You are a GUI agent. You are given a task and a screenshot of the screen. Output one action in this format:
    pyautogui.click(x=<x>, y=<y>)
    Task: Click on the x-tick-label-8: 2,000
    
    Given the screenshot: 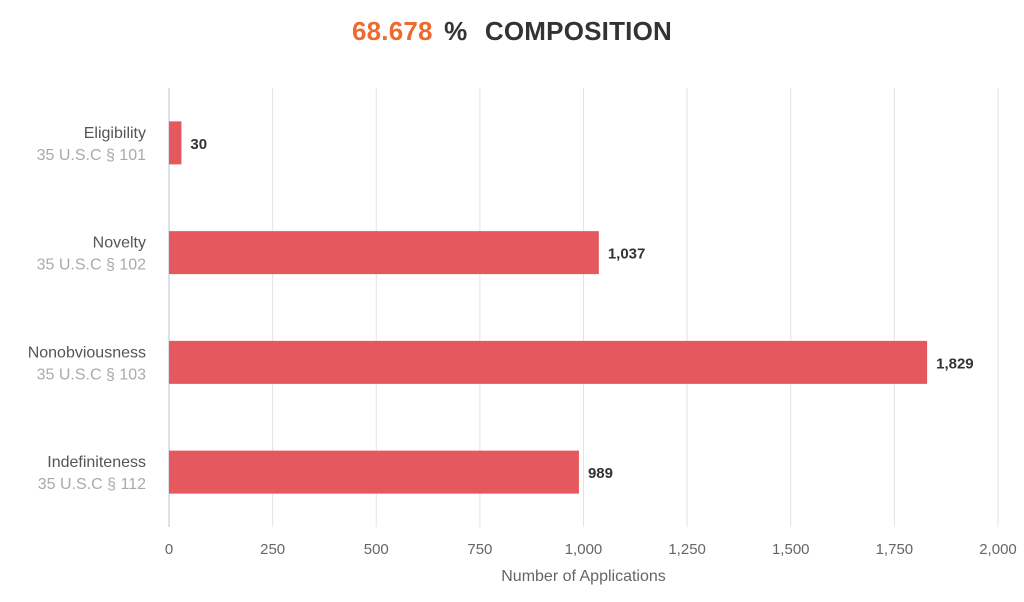 What is the action you would take?
    pyautogui.click(x=998, y=549)
    